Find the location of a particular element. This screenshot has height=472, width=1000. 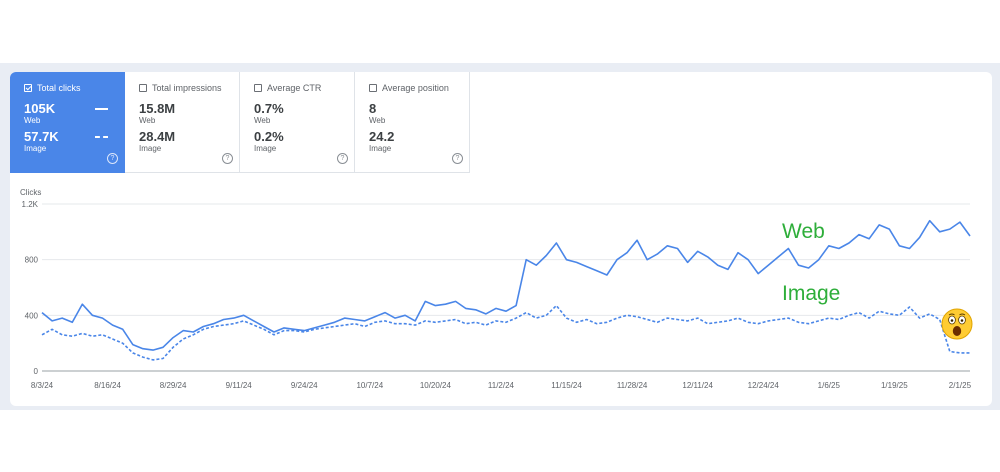

y-tick-label: 1.2K is located at coordinates (30, 204).